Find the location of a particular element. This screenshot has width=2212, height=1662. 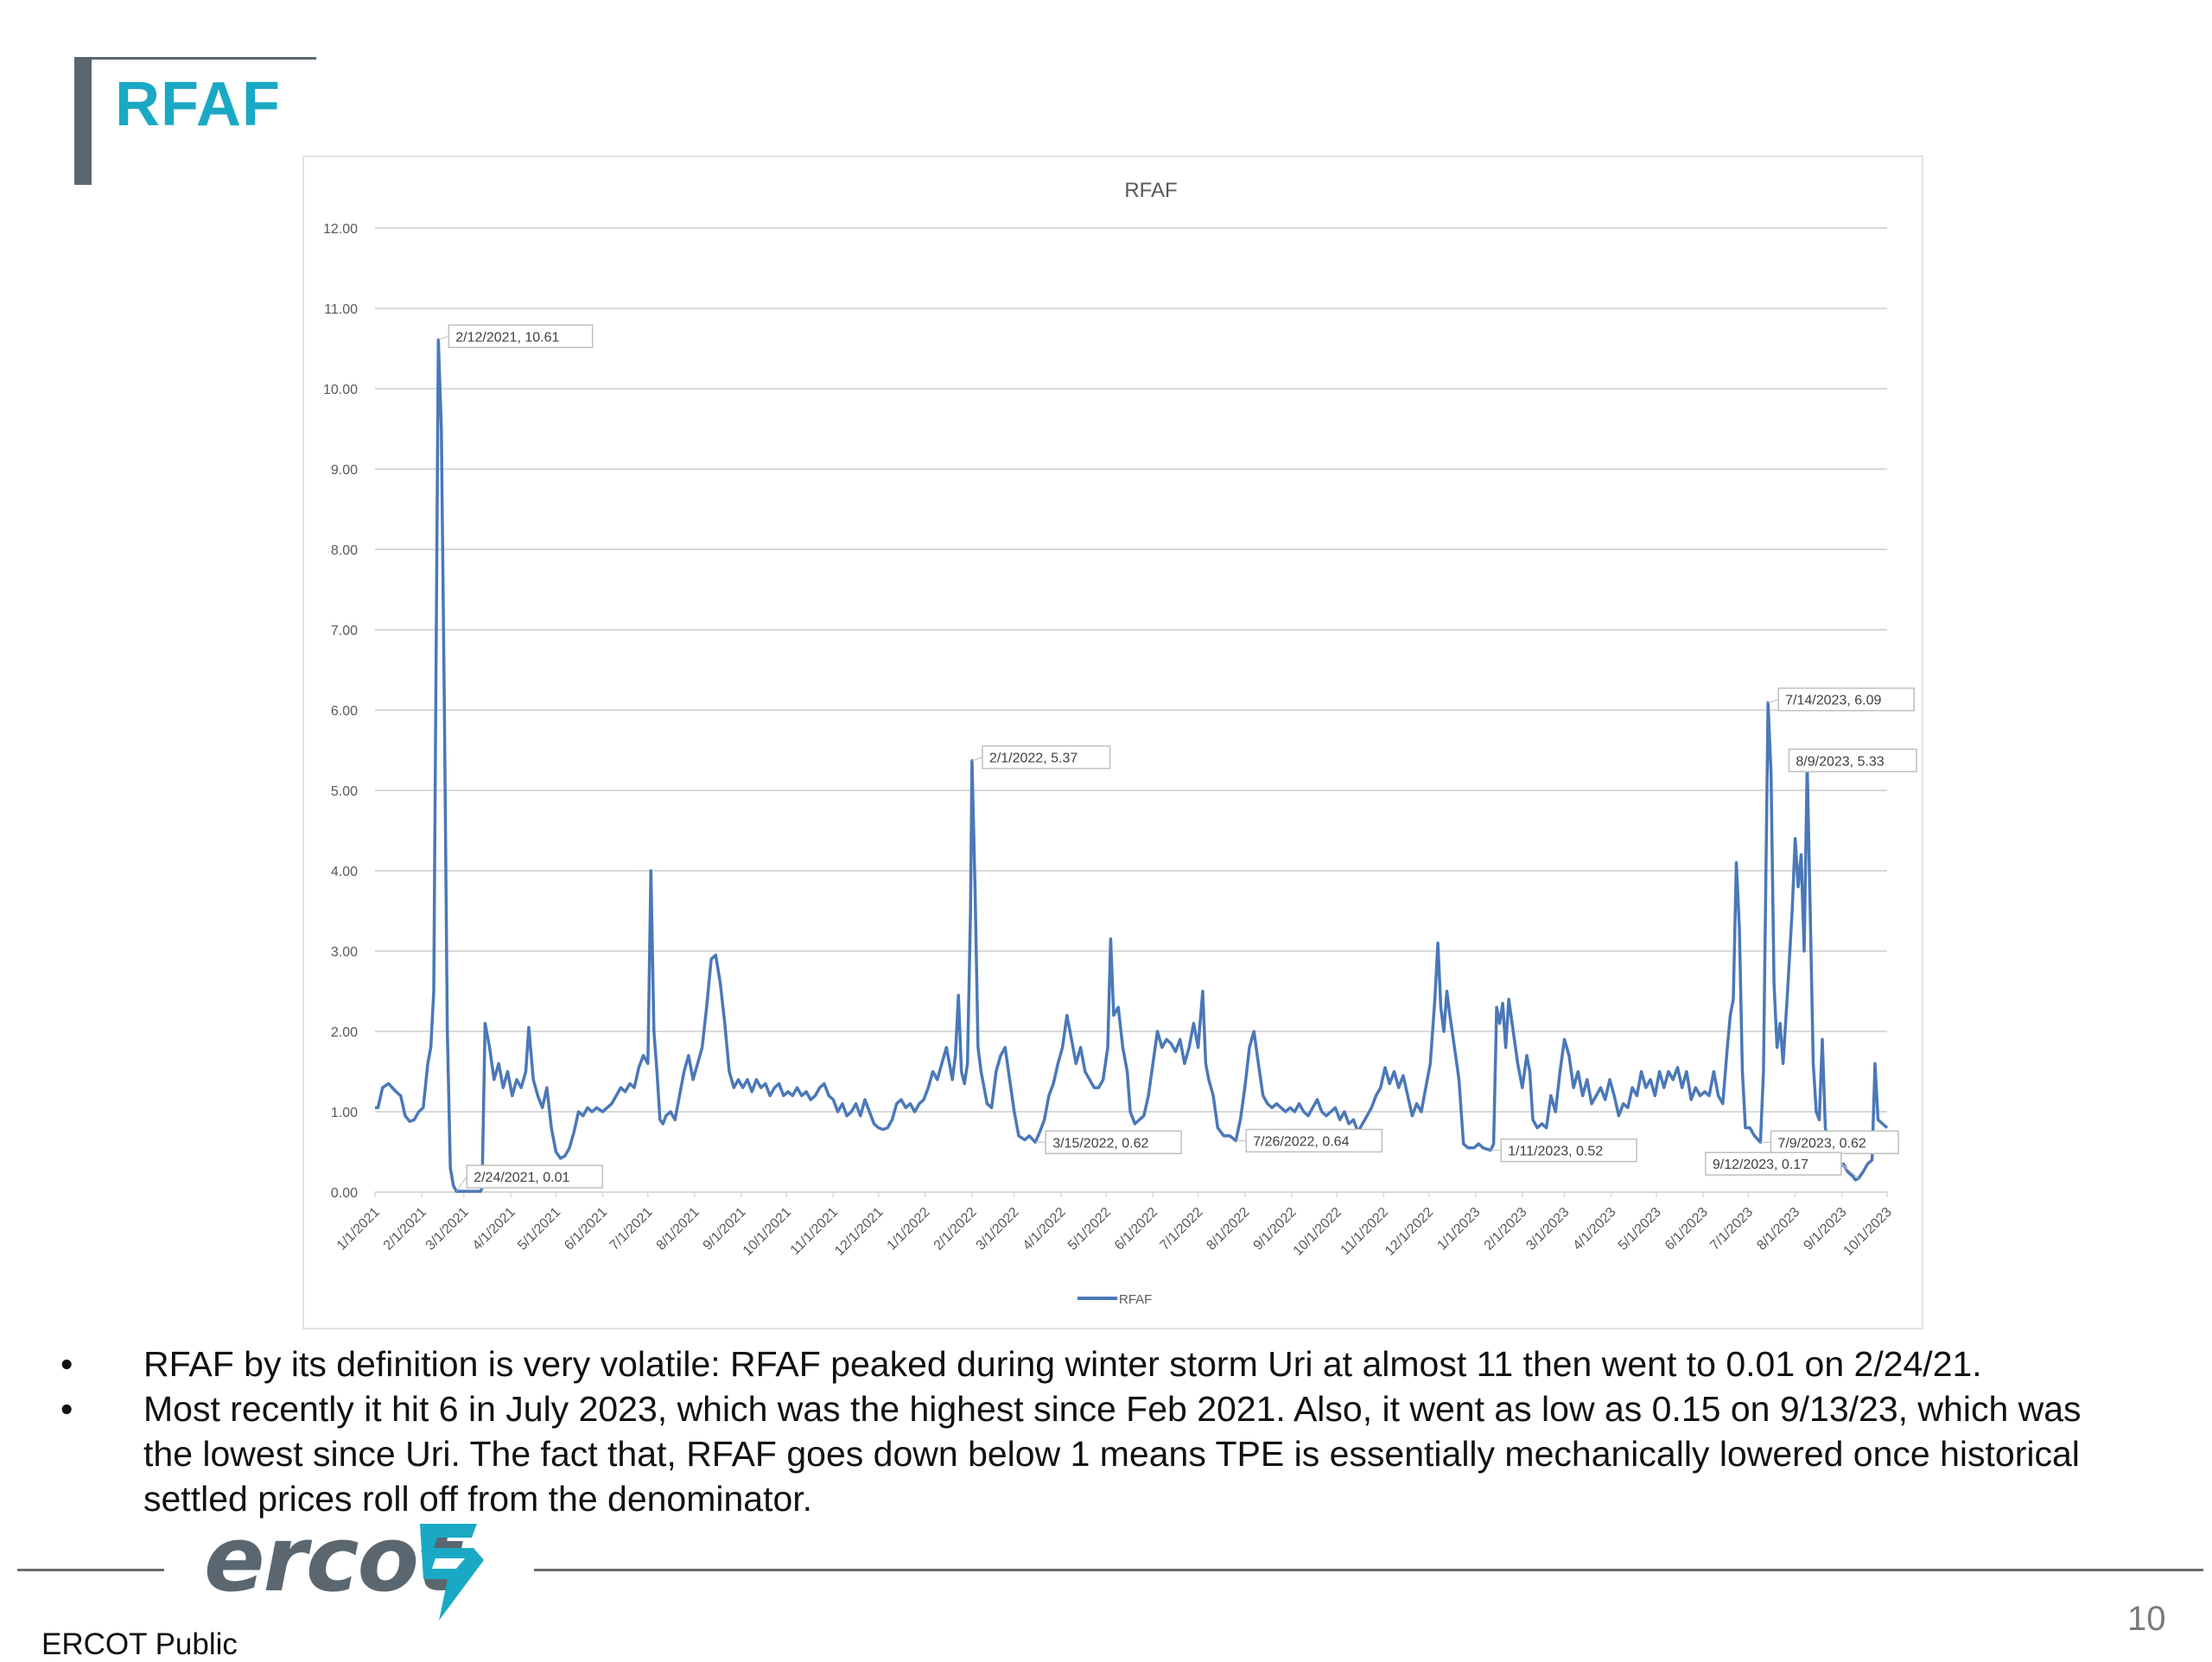

x-tick-label: 7/1/2021 is located at coordinates (631, 1229).